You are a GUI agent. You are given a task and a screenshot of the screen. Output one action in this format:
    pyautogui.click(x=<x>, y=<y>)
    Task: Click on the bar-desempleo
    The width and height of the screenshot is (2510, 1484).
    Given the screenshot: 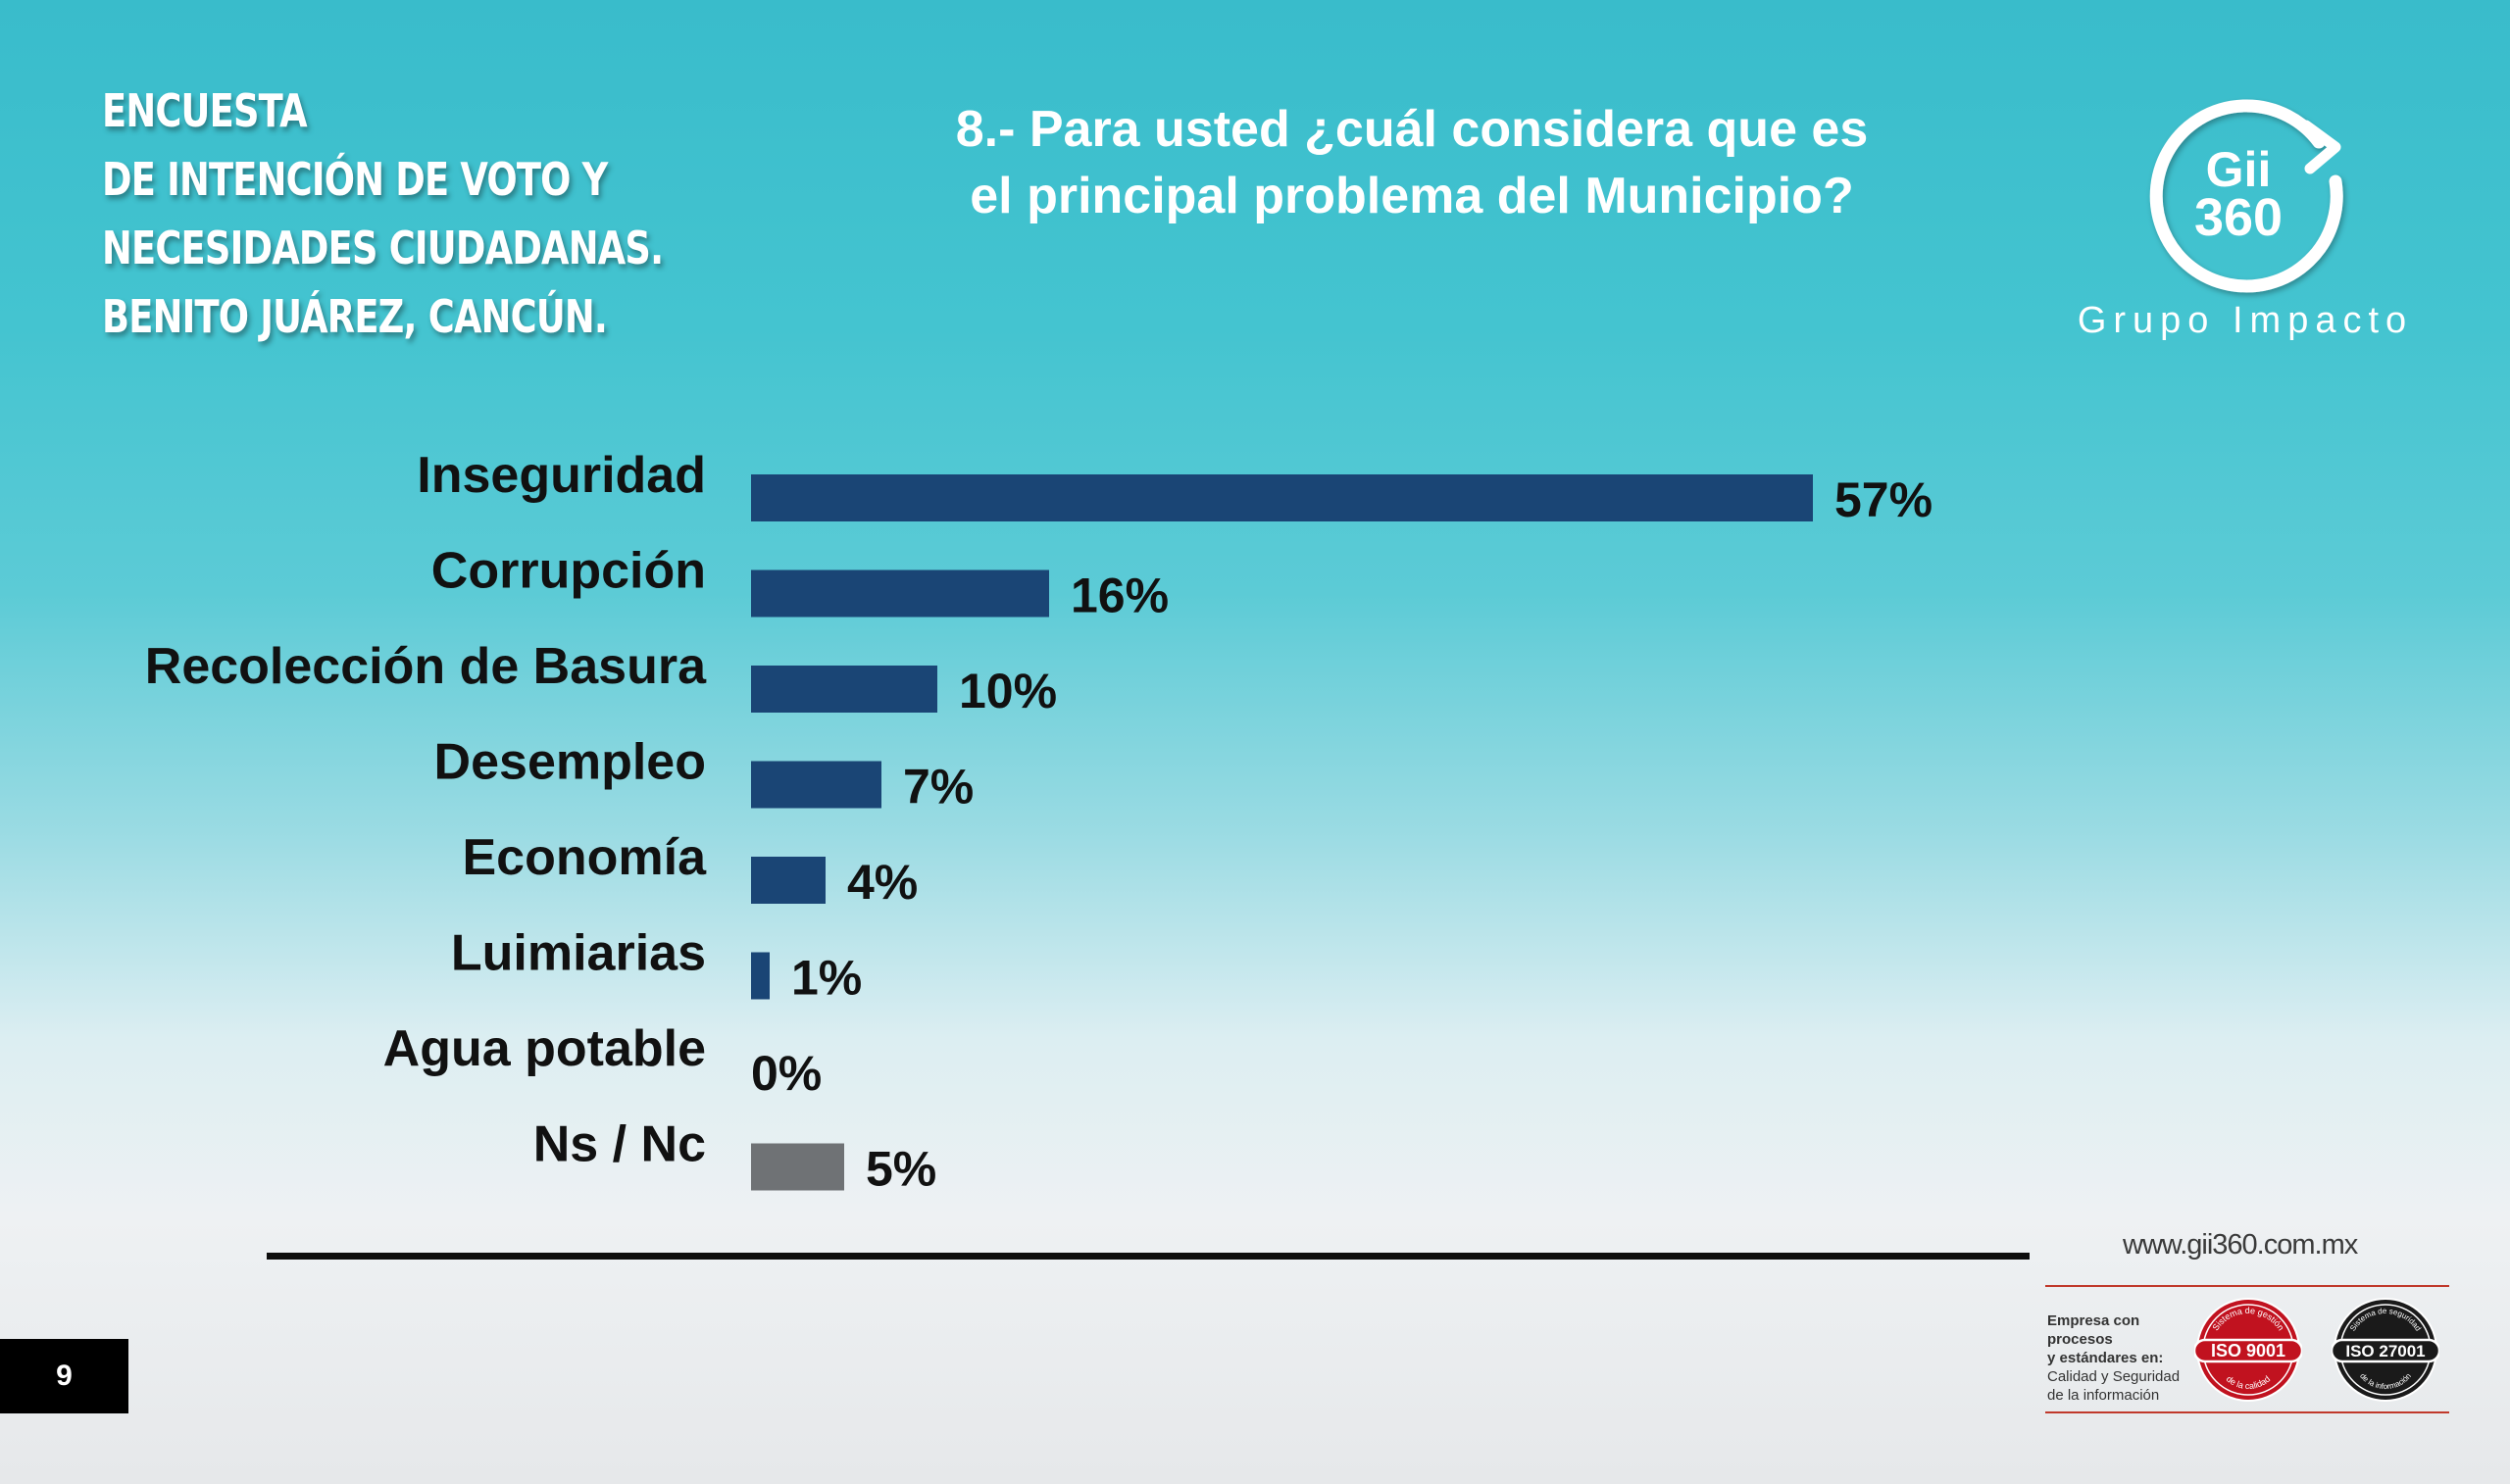 What is the action you would take?
    pyautogui.click(x=816, y=785)
    